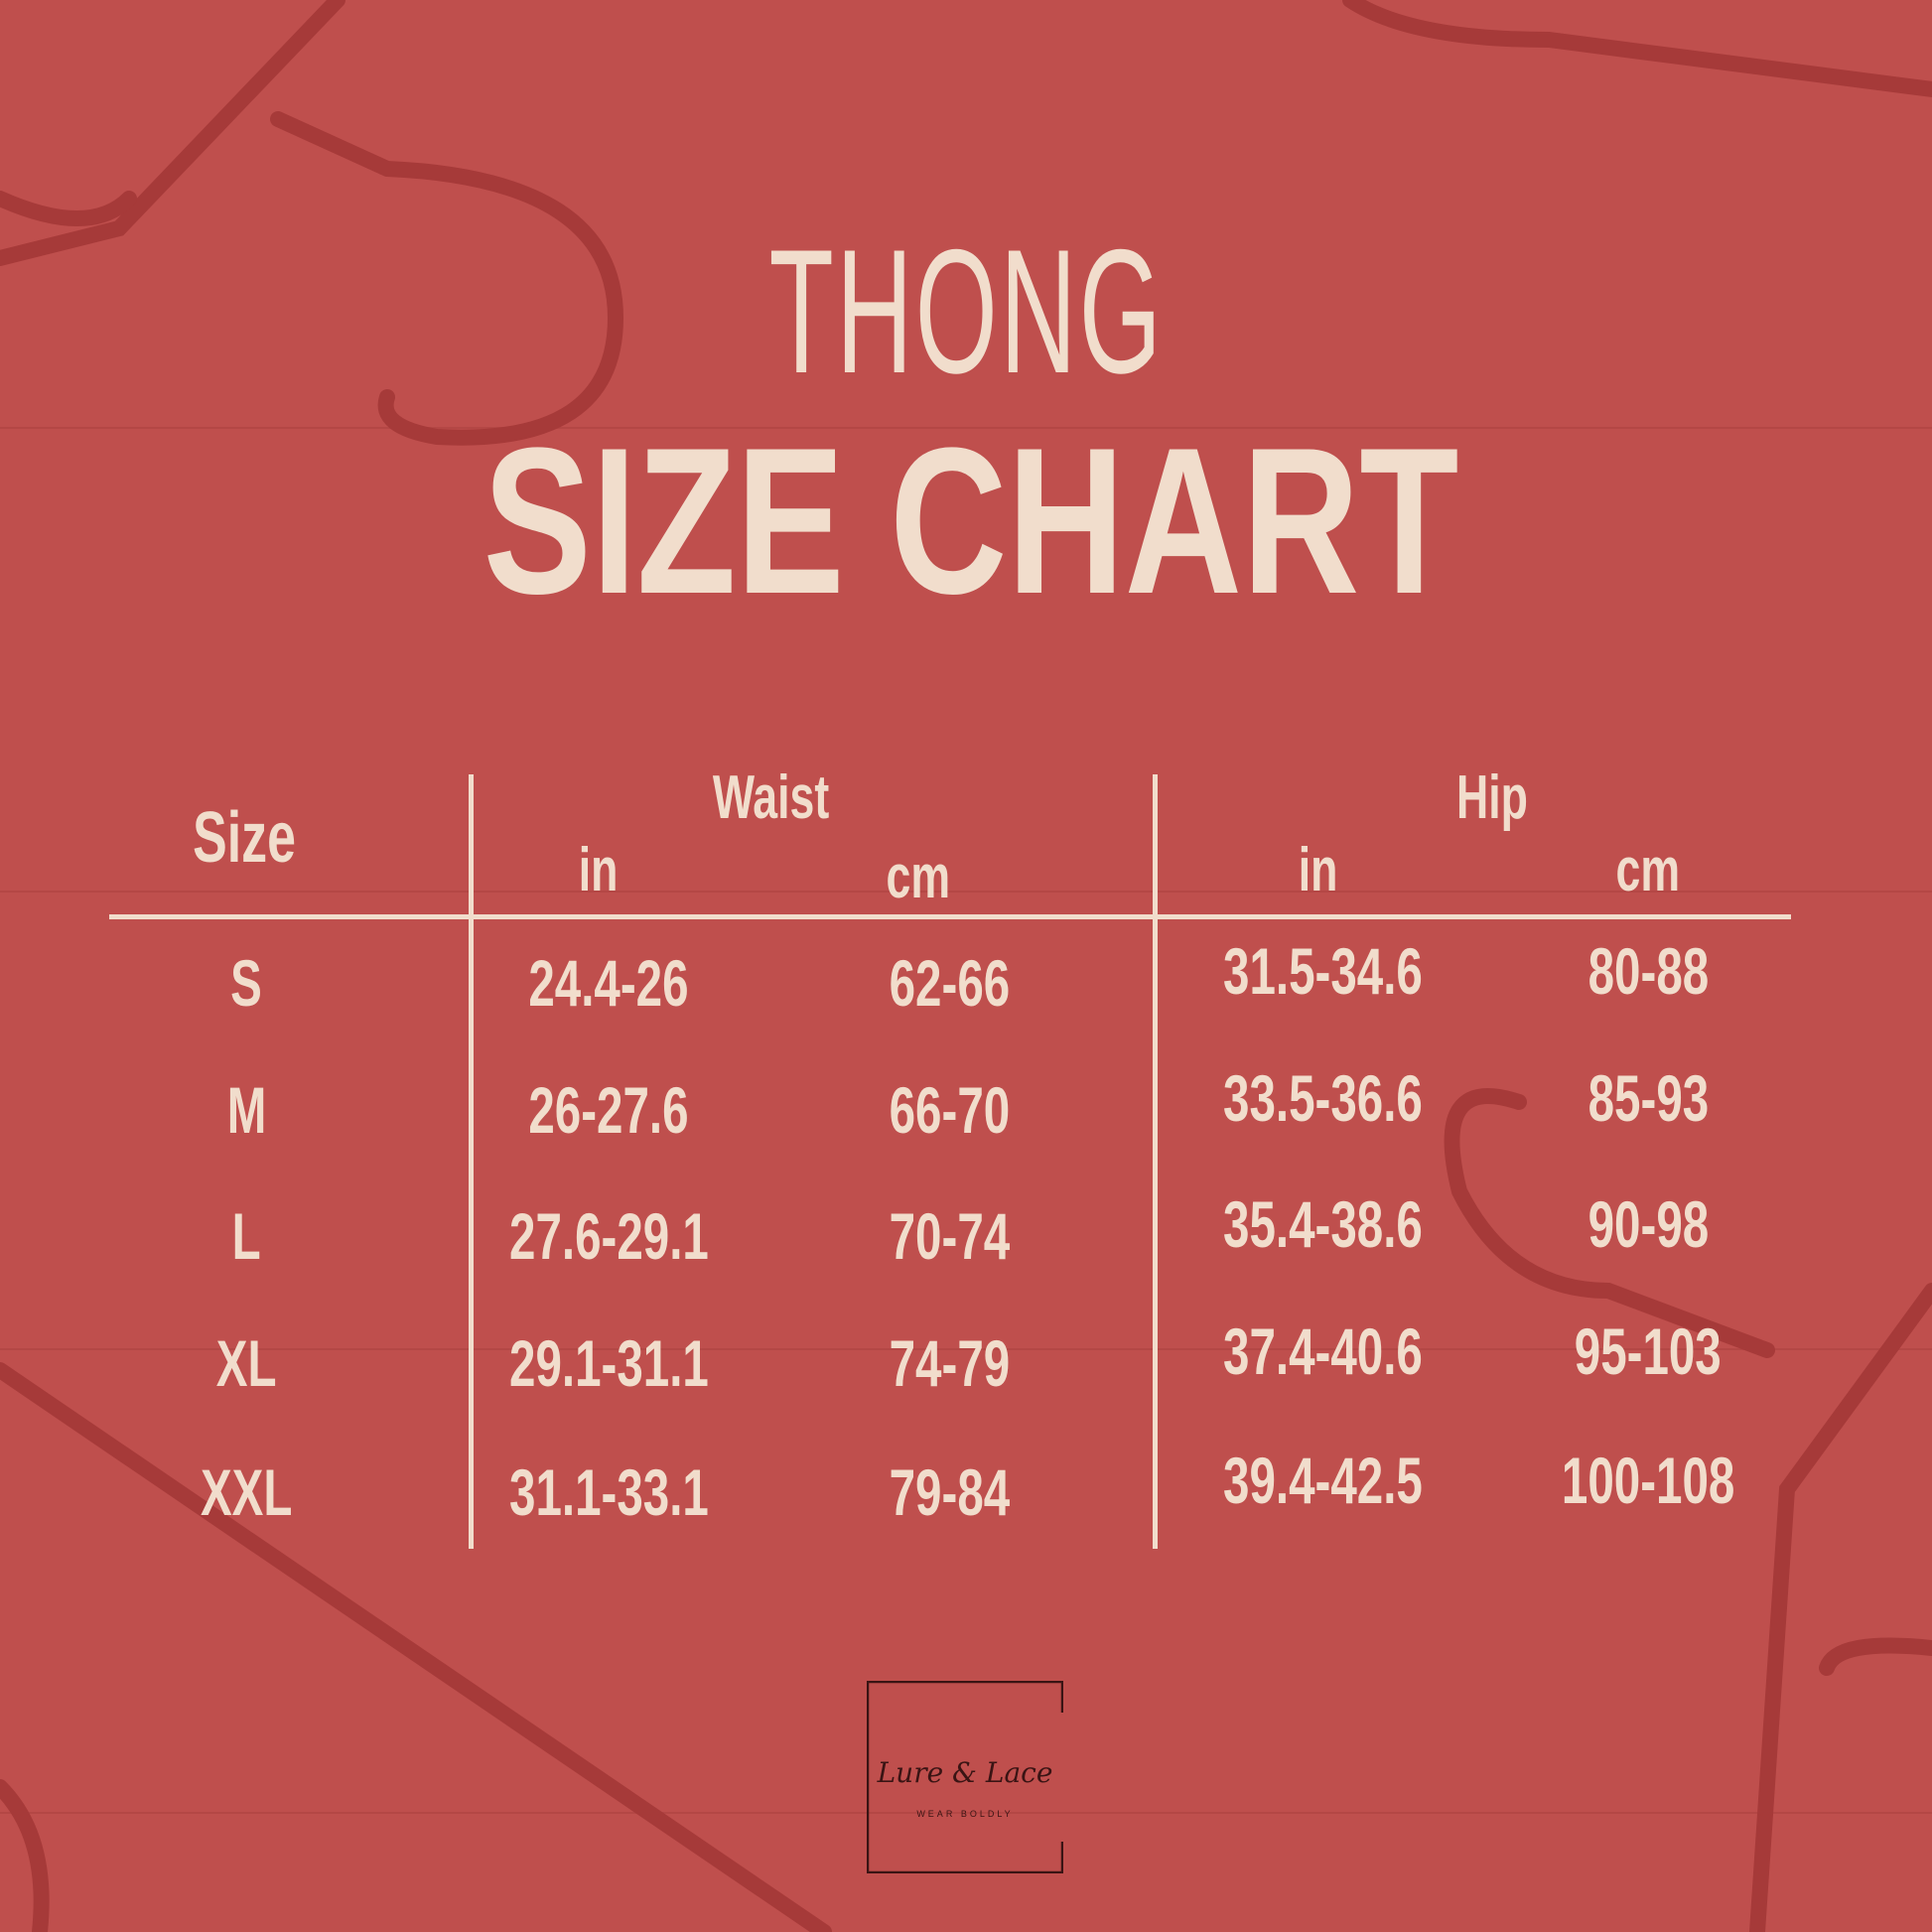 Image resolution: width=1932 pixels, height=1932 pixels. I want to click on brand-logo: Lure & Lace WEAR BOLDLY, so click(965, 1777).